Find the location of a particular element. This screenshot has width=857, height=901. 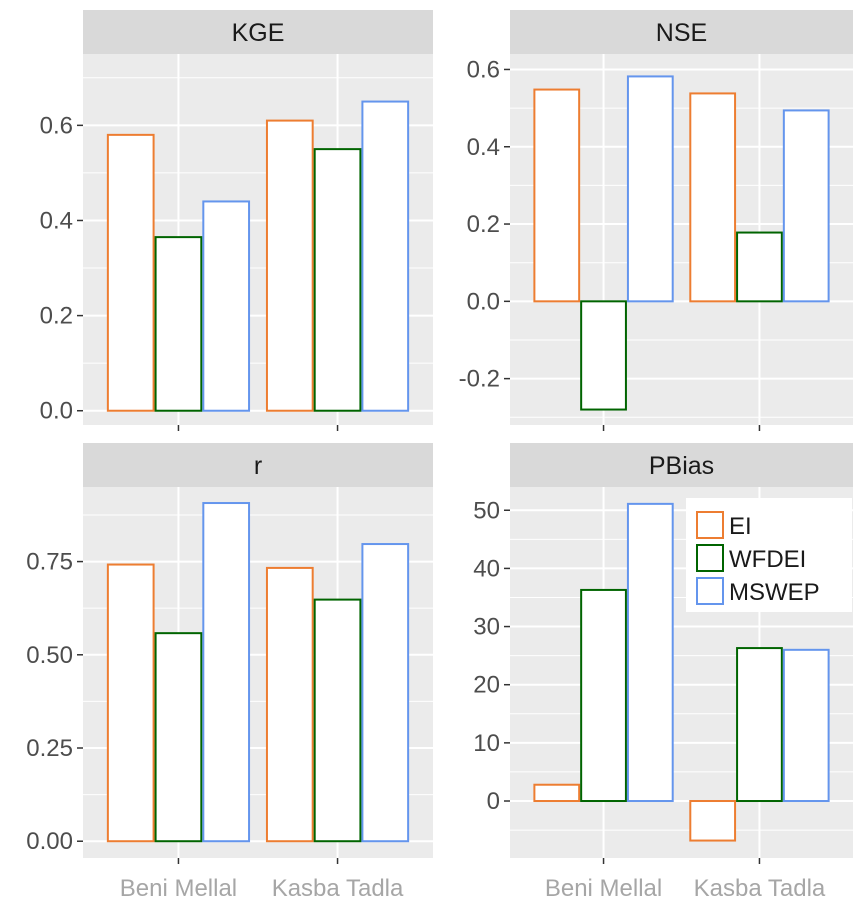

y-tick-label: 0.00 is located at coordinates (49, 841).